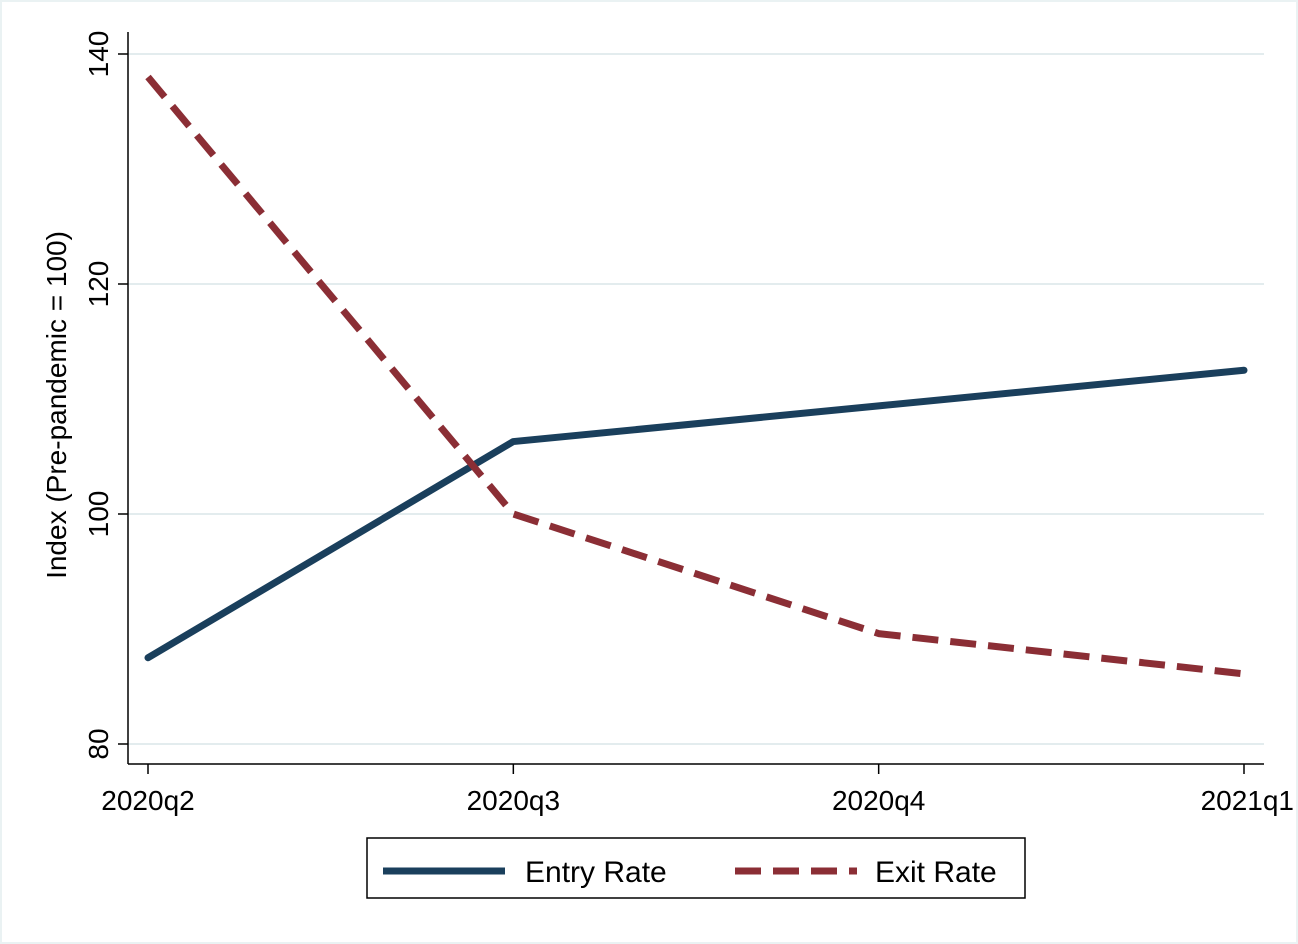  What do you see at coordinates (513, 800) in the screenshot?
I see `x-tick-label: 2020q3` at bounding box center [513, 800].